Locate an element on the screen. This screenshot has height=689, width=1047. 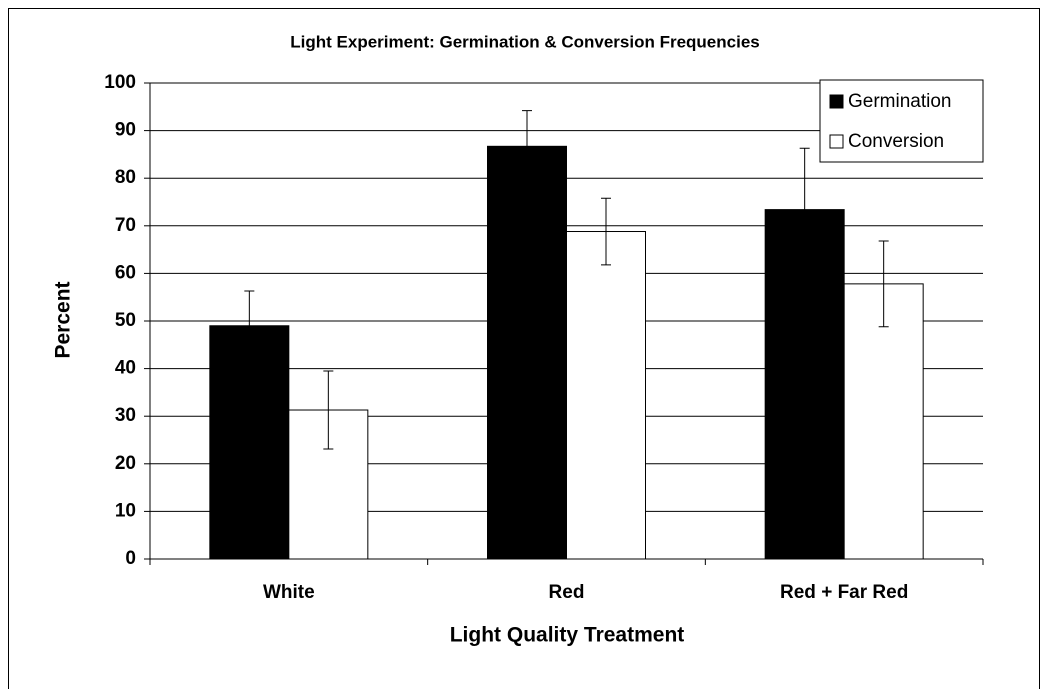
y-tick-label: 60 is located at coordinates (125, 272).